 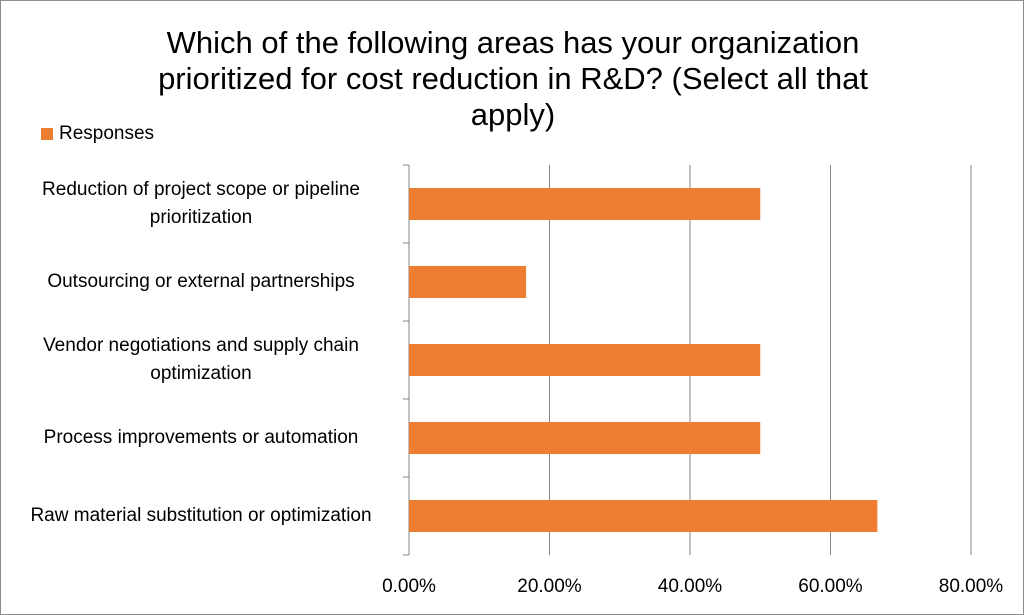 I want to click on x-tick-label: 60.00%, so click(x=830, y=586).